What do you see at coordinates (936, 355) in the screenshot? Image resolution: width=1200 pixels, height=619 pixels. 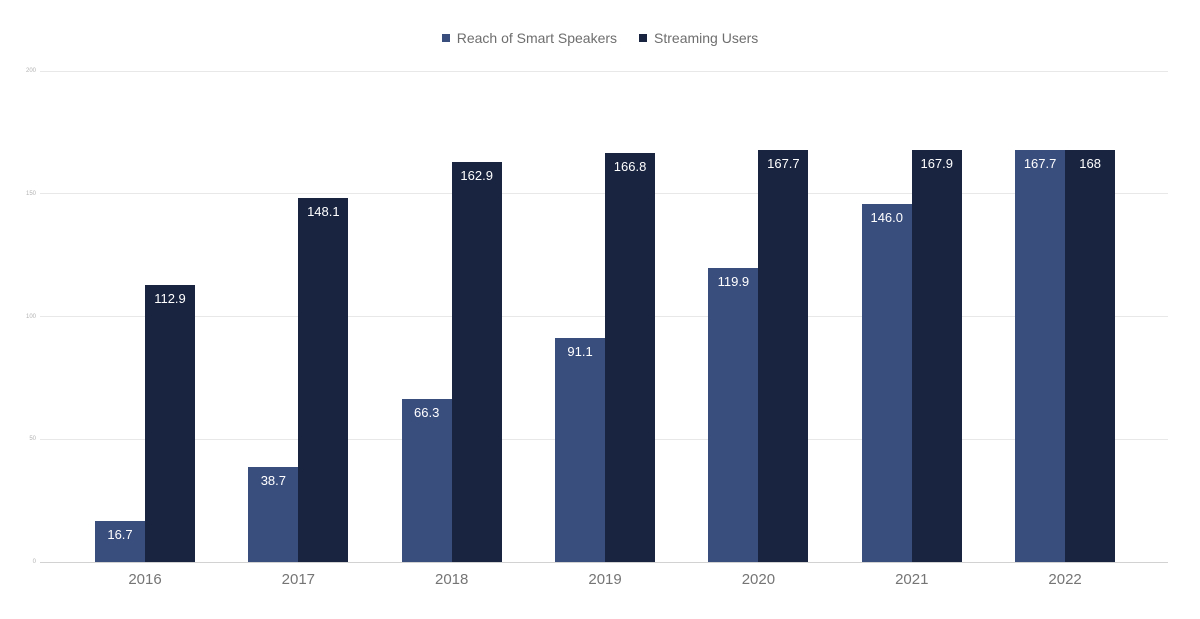 I see `bar-streaming-users-2021: 167.9` at bounding box center [936, 355].